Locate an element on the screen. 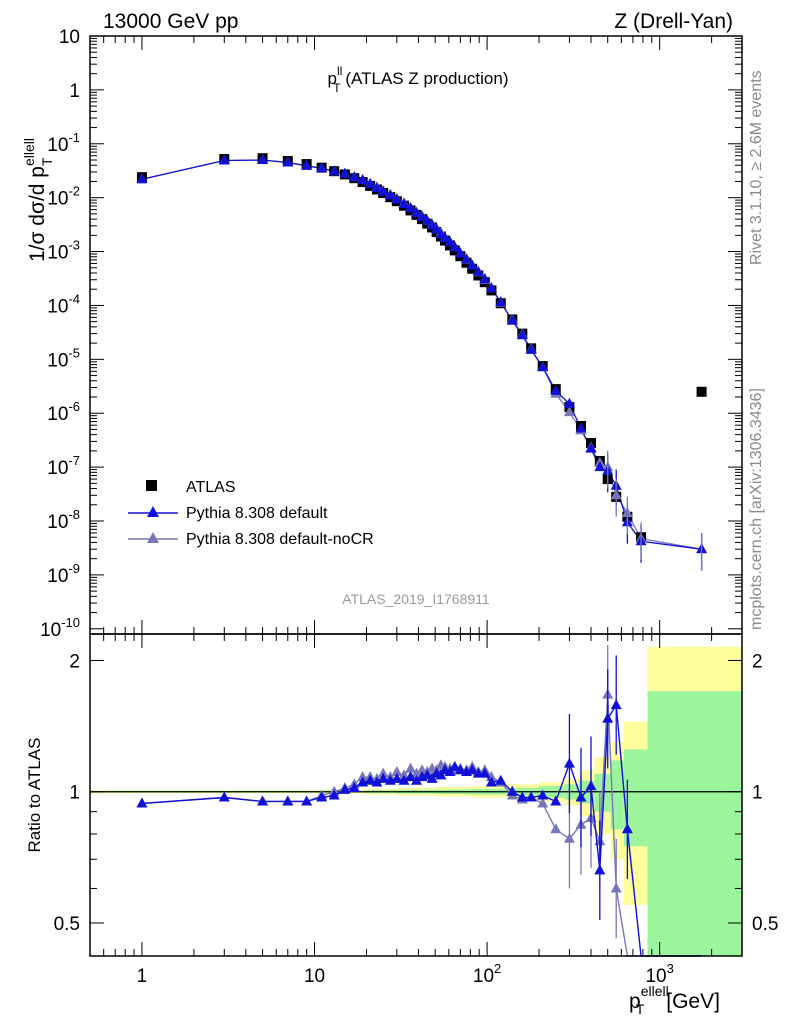 This screenshot has width=786, height=1024. y-tick-label: 10⁻⁴ is located at coordinates (63, 304).